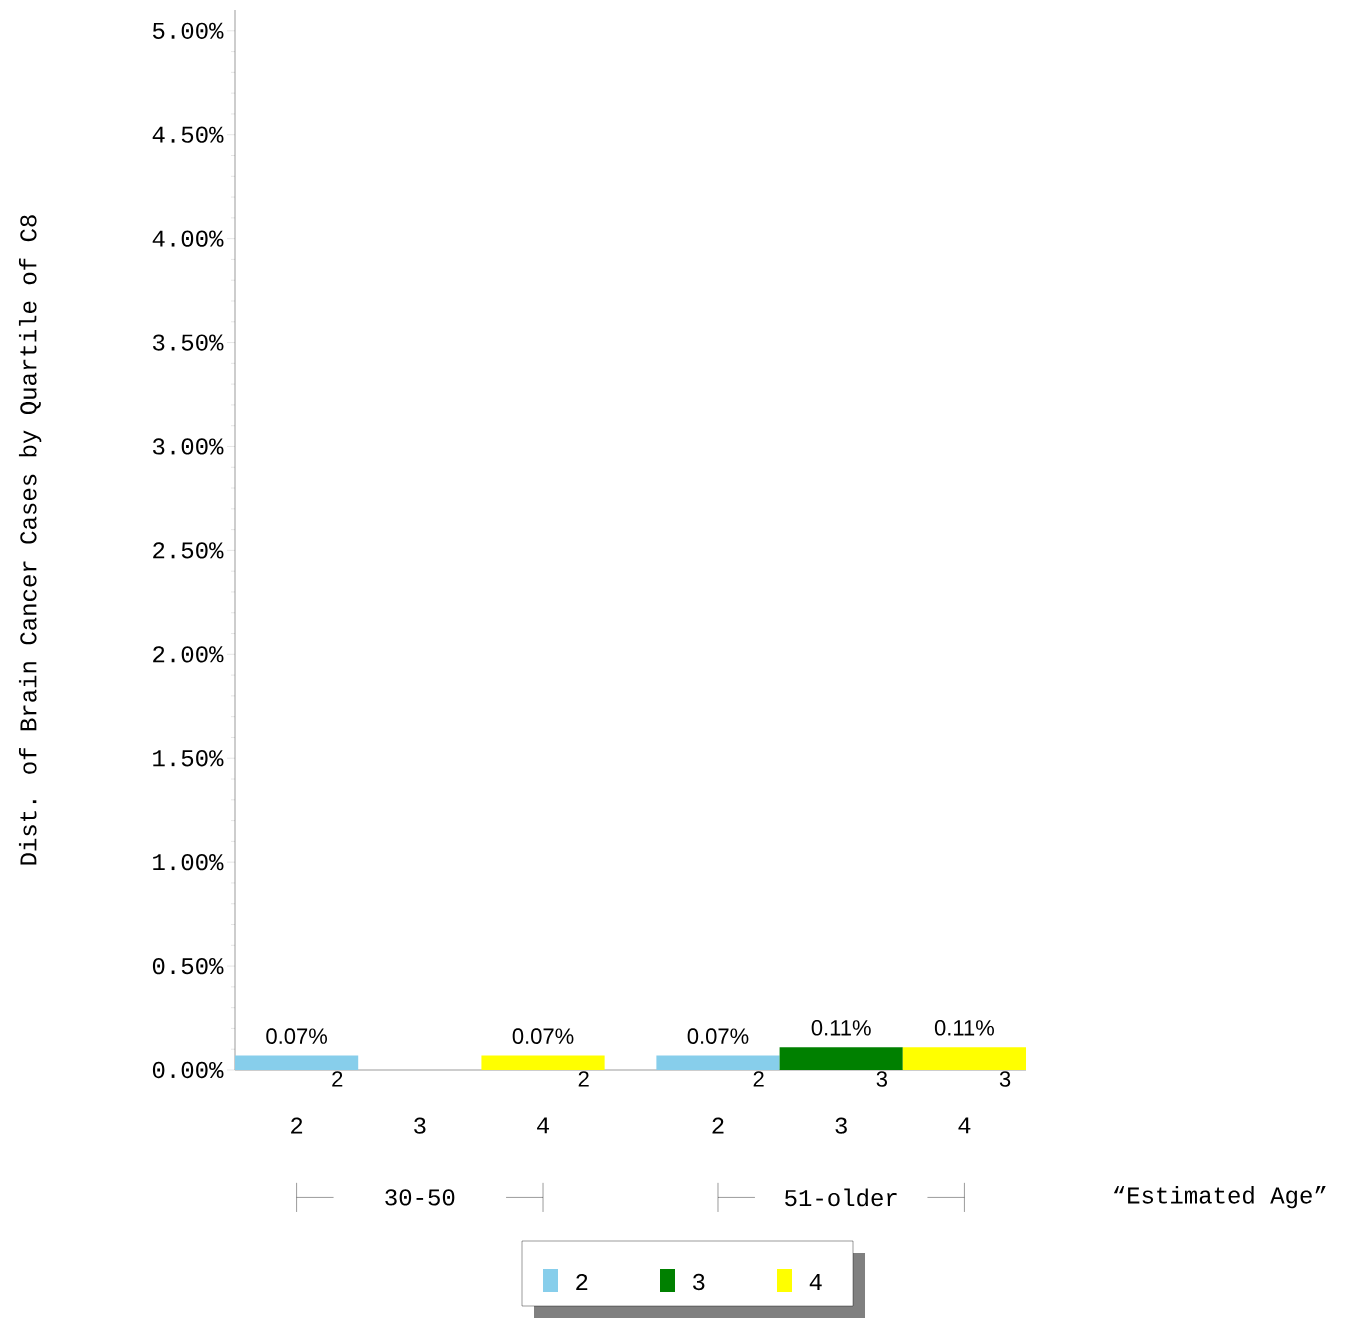 The image size is (1365, 1318). Describe the element at coordinates (188, 30) in the screenshot. I see `y-tick-label: 5.00%` at that location.